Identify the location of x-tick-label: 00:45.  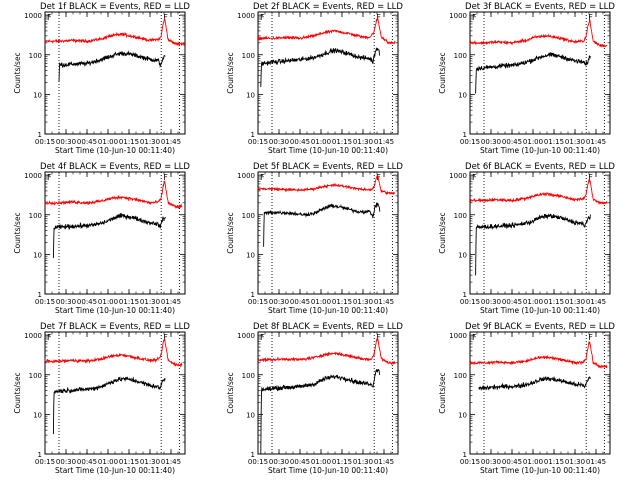
(300, 142).